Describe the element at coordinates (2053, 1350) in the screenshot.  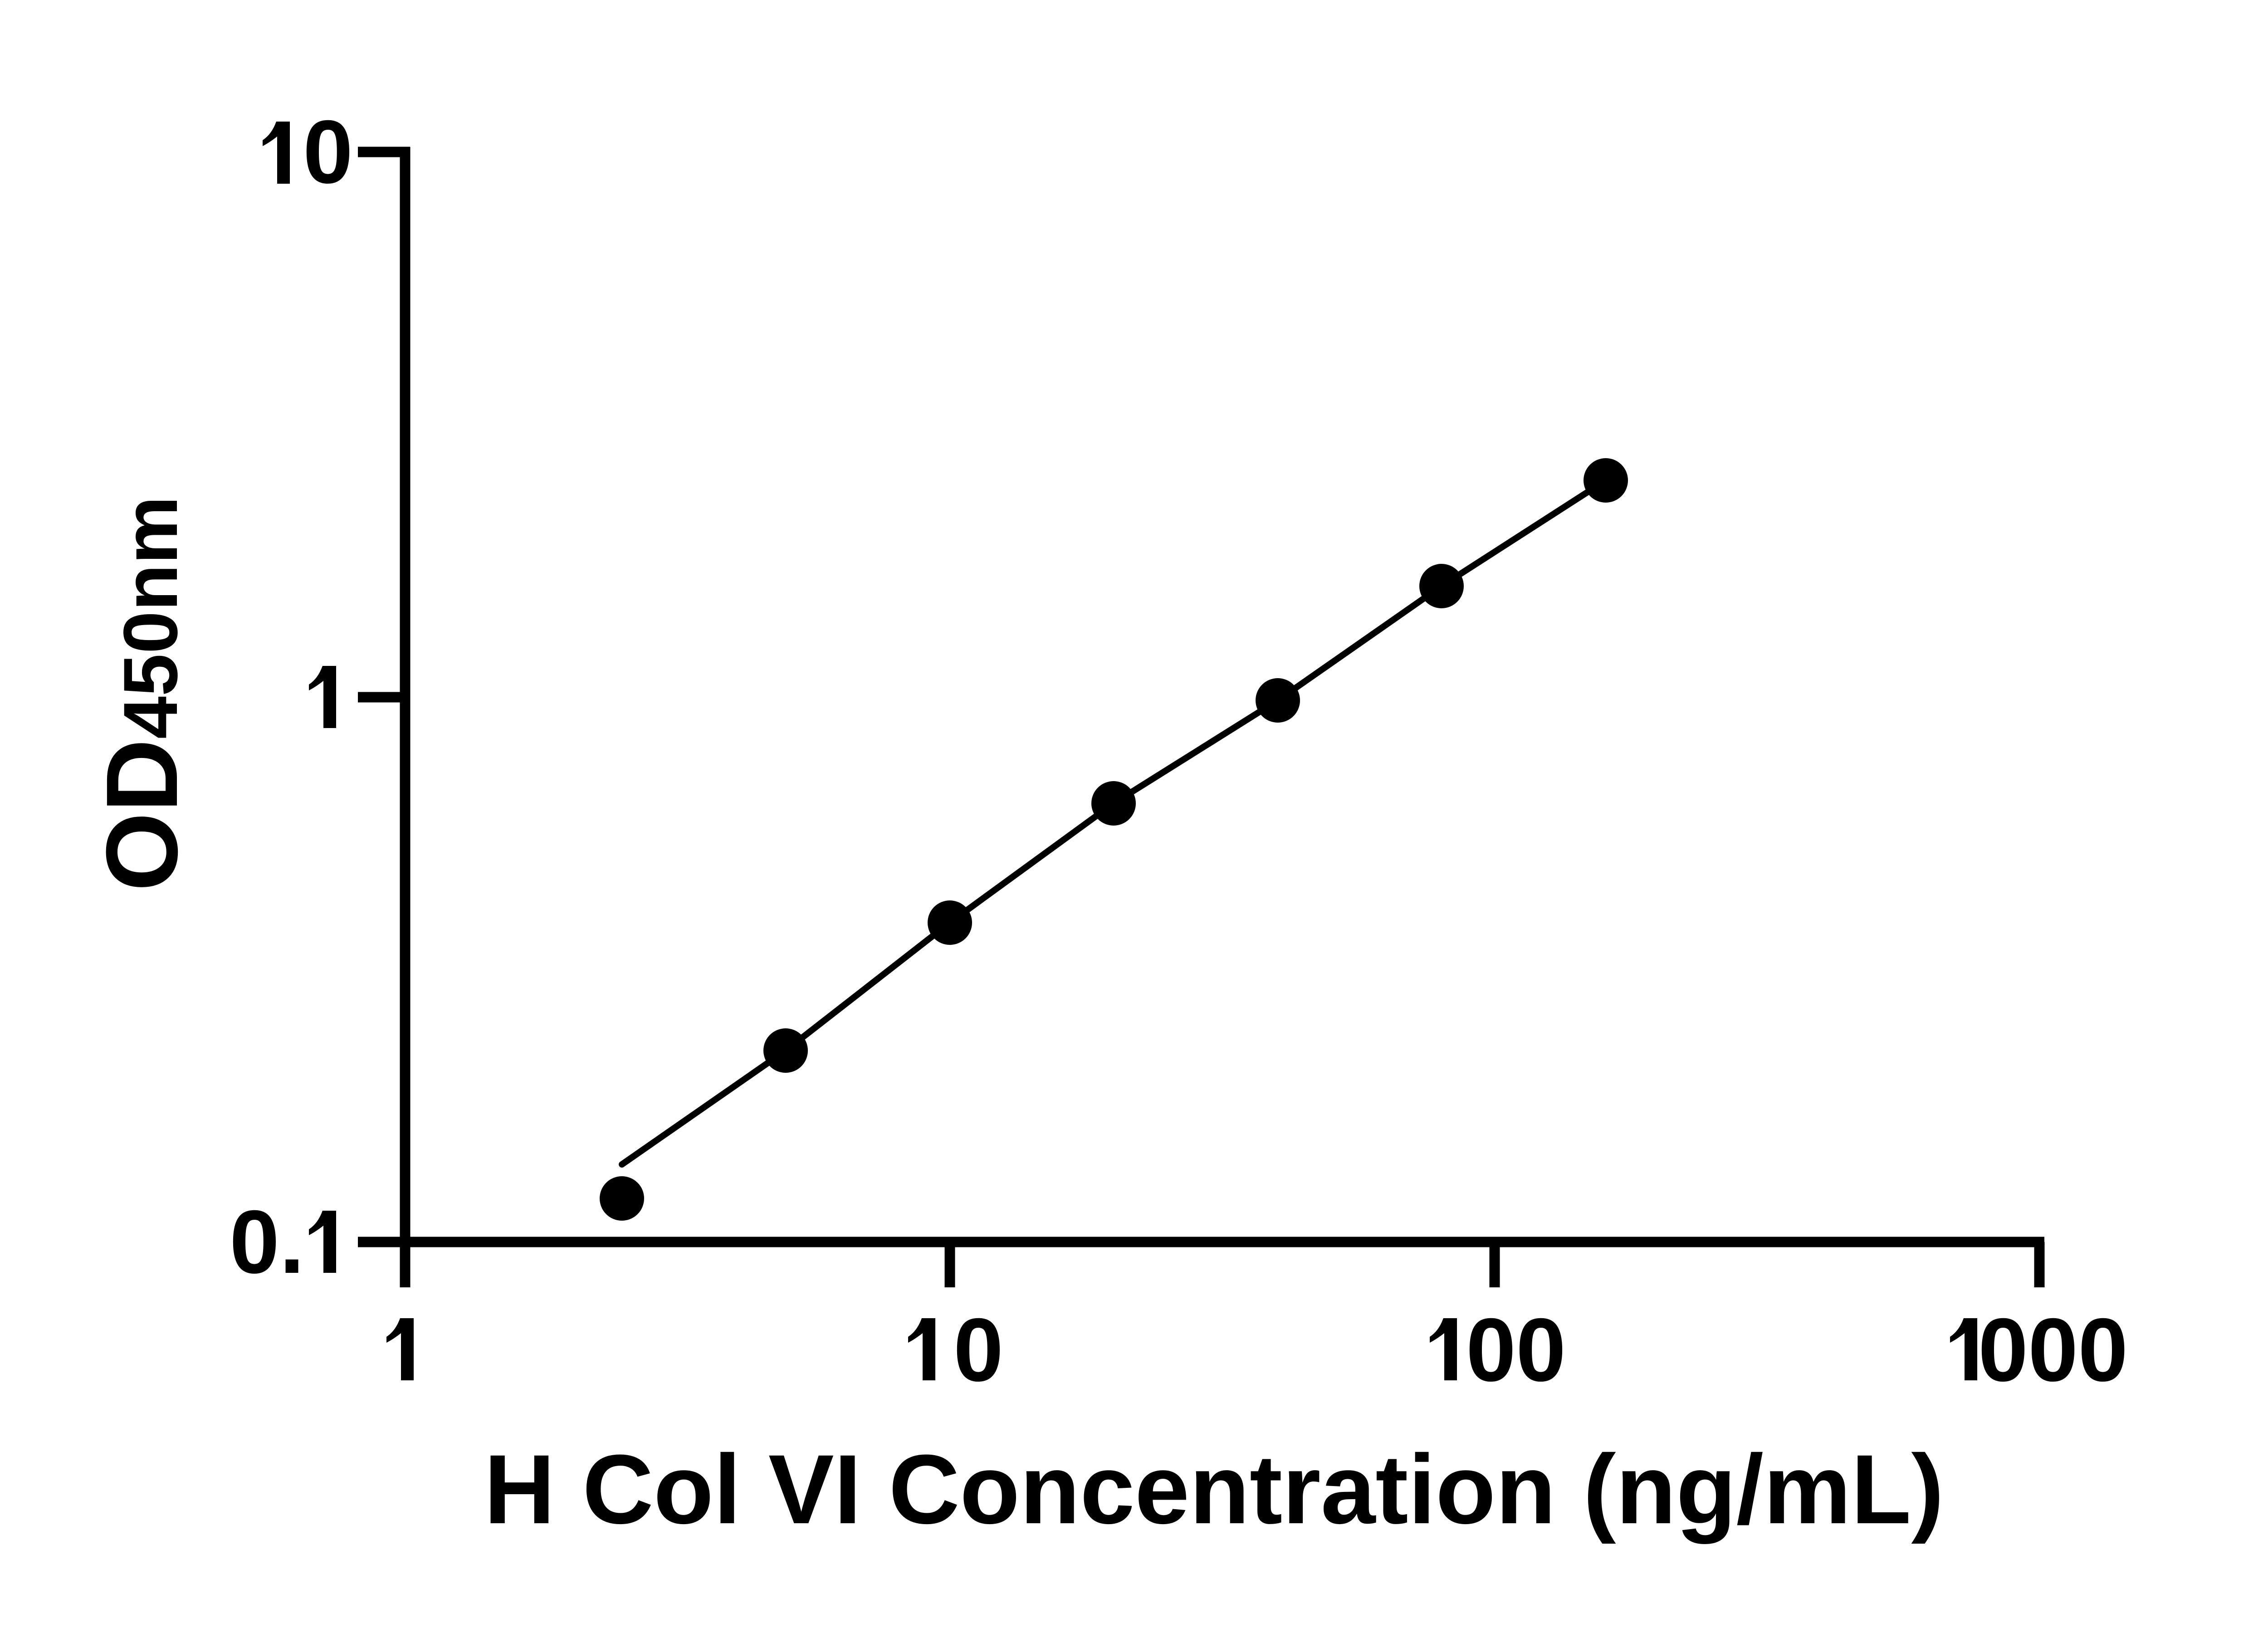
I see `svg-text: 000` at that location.